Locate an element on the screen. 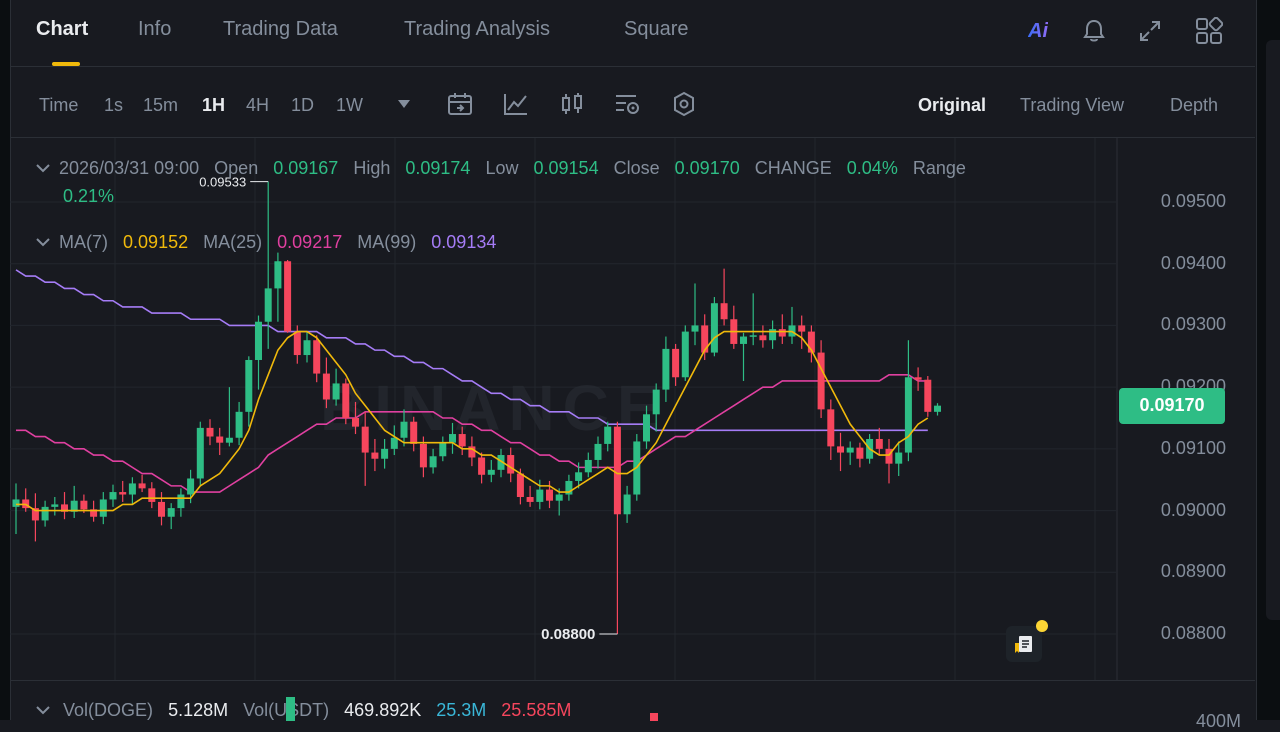  ai-icon: Ai is located at coordinates (1038, 31).